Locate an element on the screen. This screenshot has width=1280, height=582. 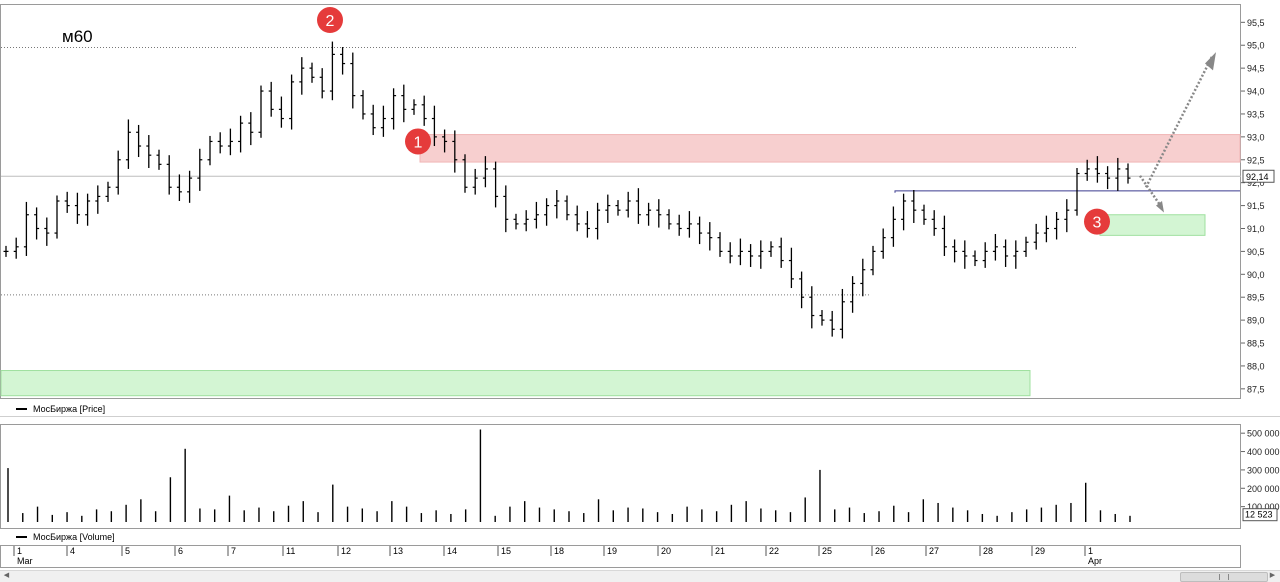
x-tick-label: 29 is located at coordinates (1040, 551).